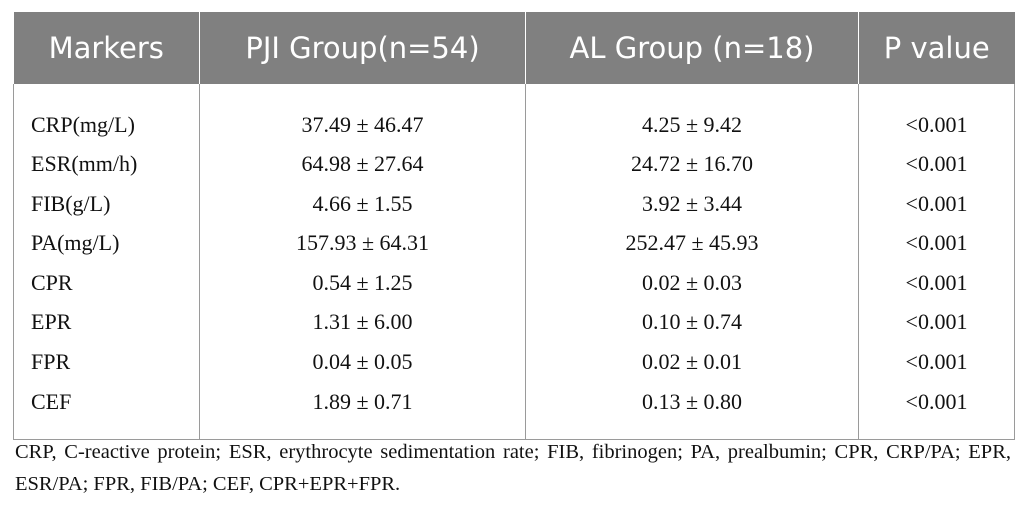  Describe the element at coordinates (106, 48) in the screenshot. I see `header-markers: Markers` at that location.